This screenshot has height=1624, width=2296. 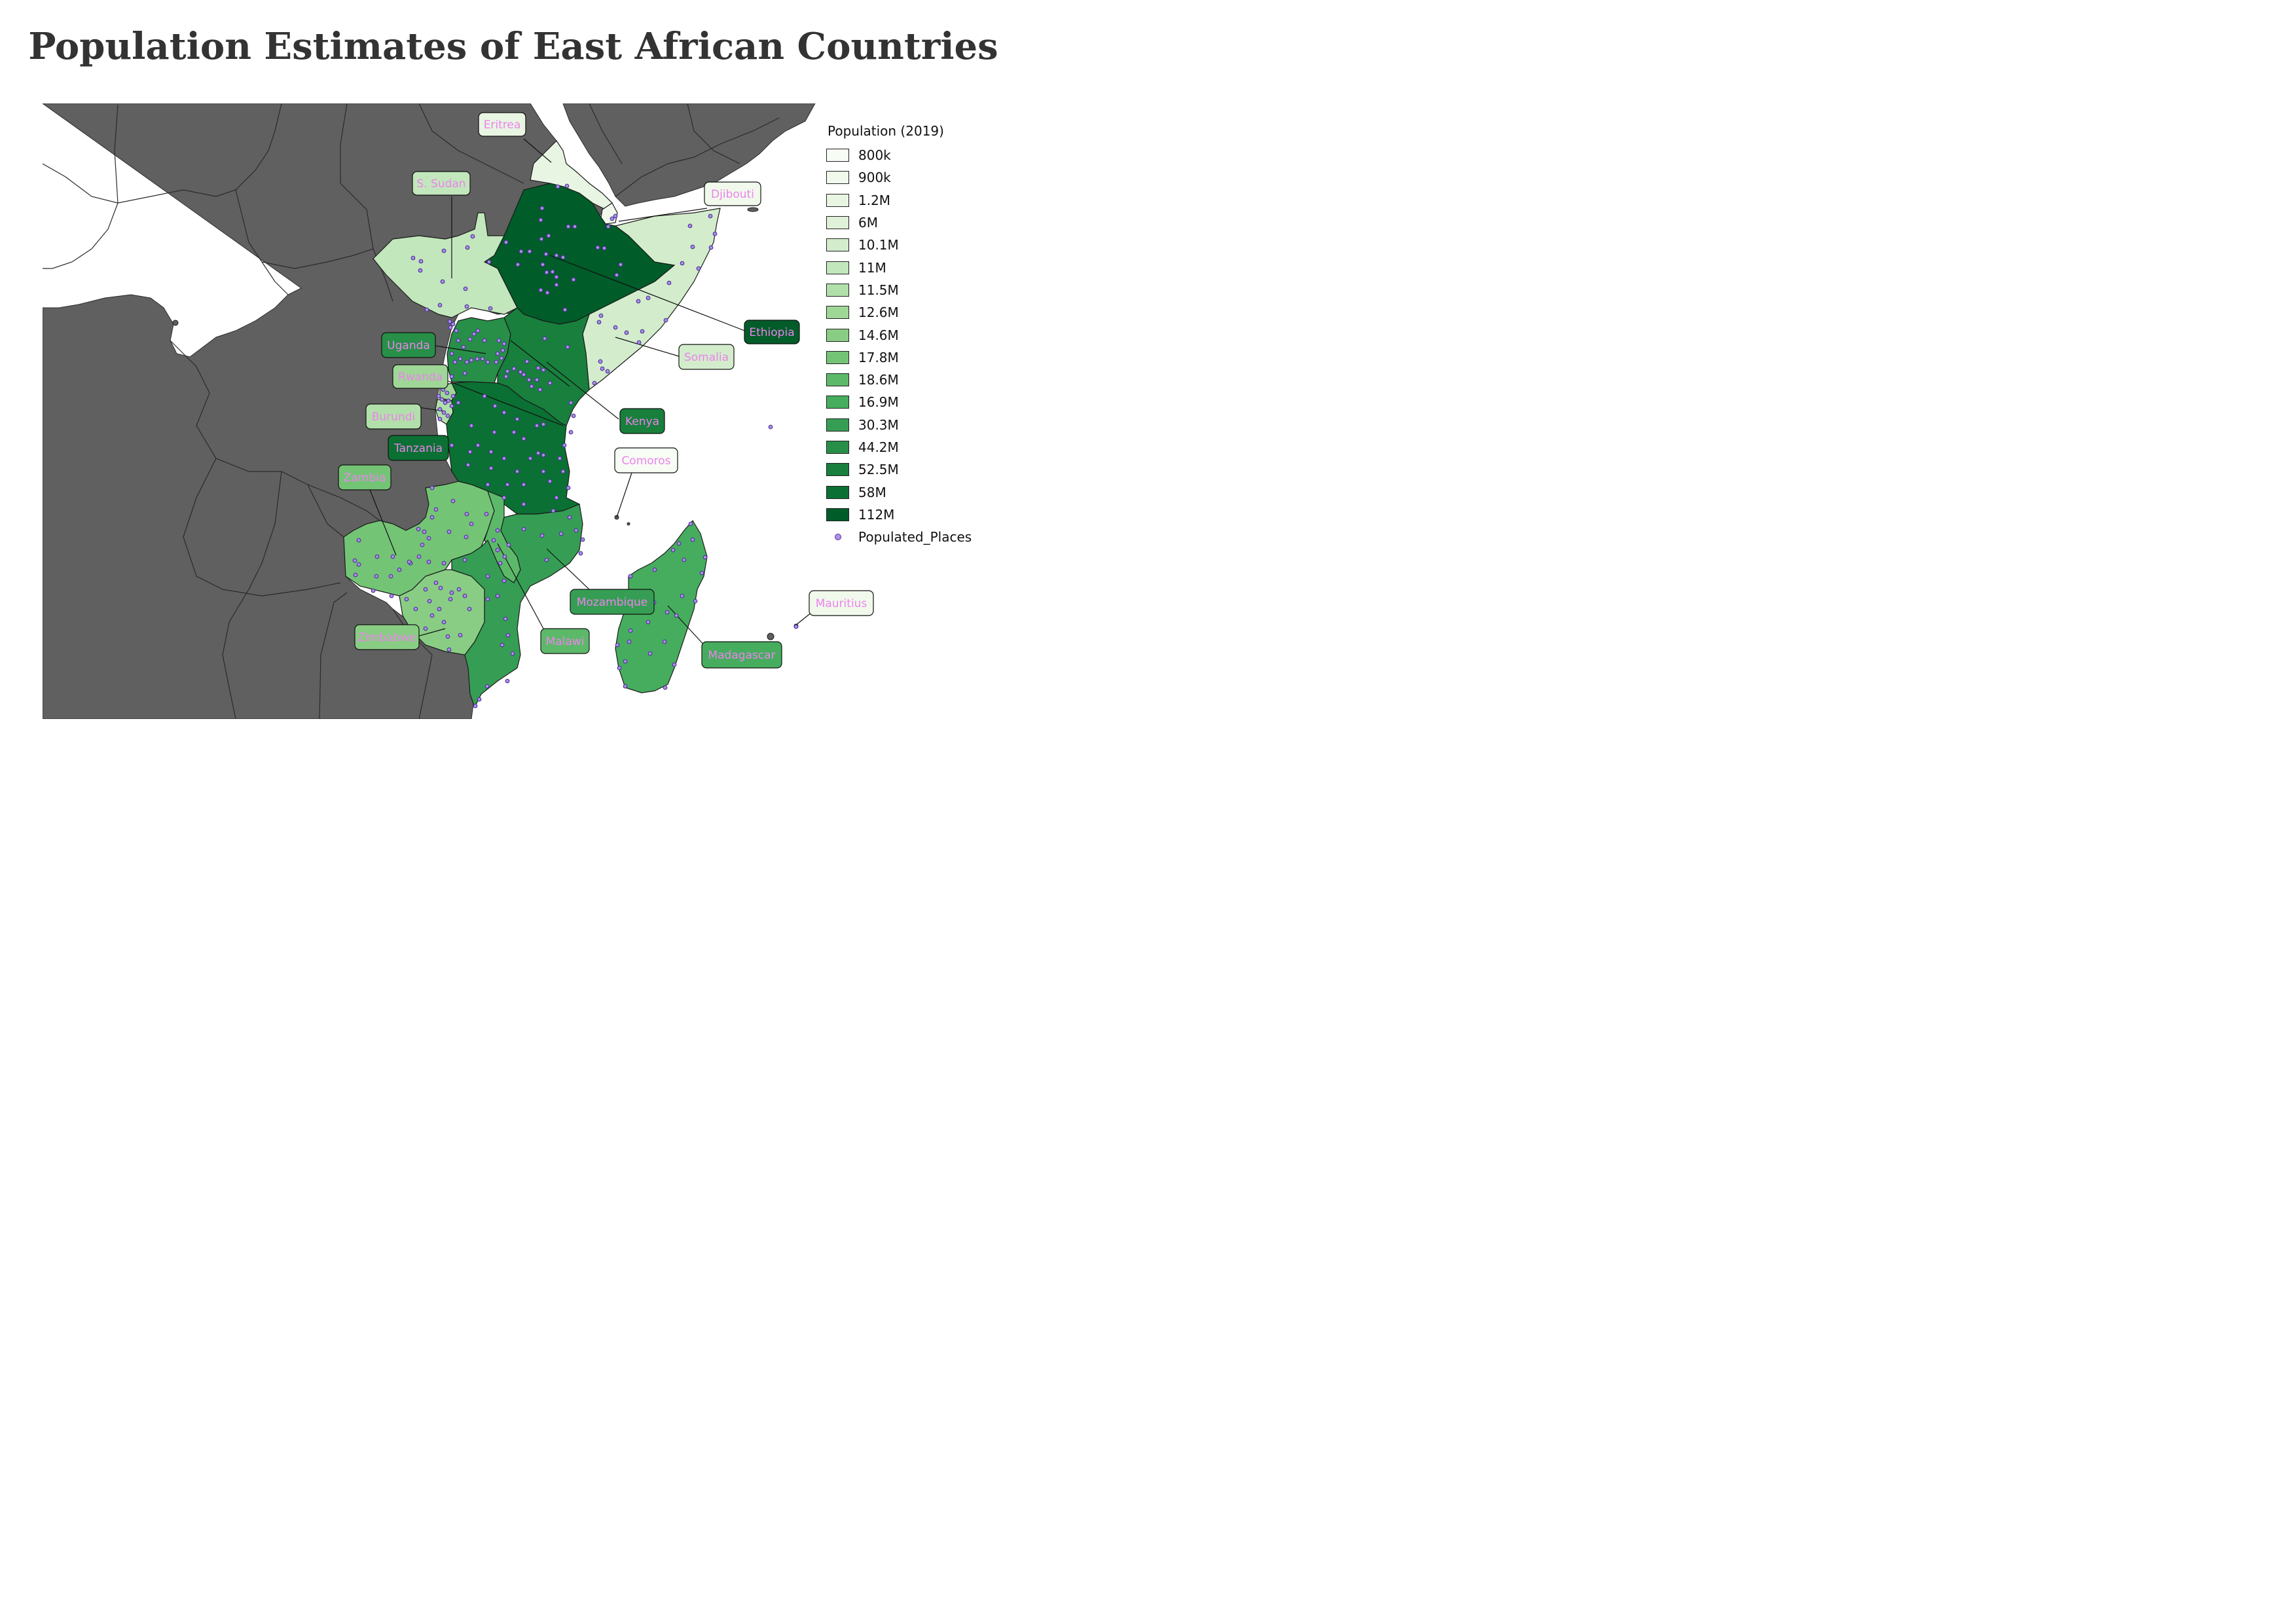 I want to click on label-zimbabwe: Zimbabwe, so click(x=387, y=637).